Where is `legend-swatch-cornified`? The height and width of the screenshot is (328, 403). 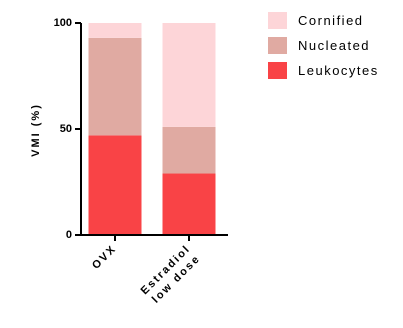
legend-swatch-cornified is located at coordinates (277, 20).